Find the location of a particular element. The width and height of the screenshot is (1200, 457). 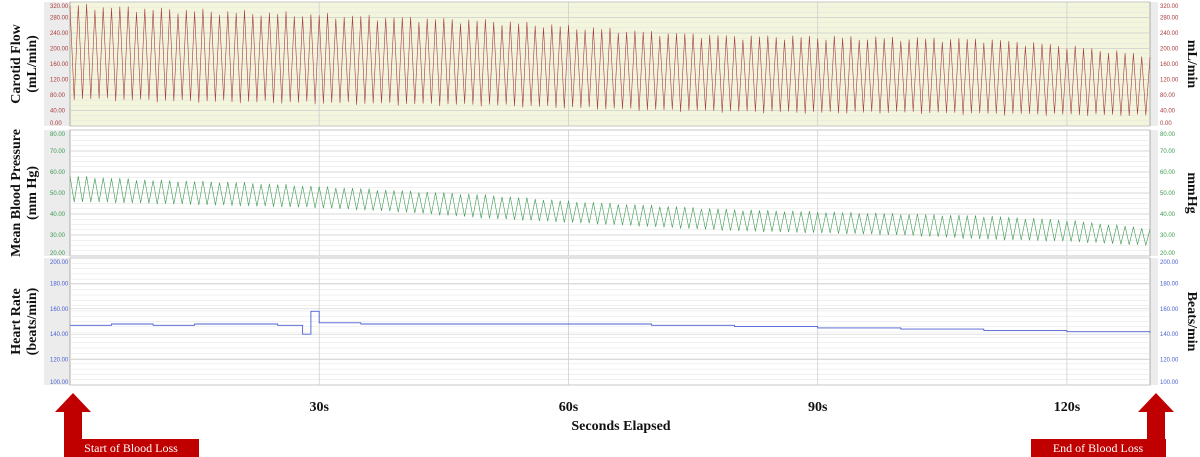

start-label: Start of Blood Loss is located at coordinates (131, 448).